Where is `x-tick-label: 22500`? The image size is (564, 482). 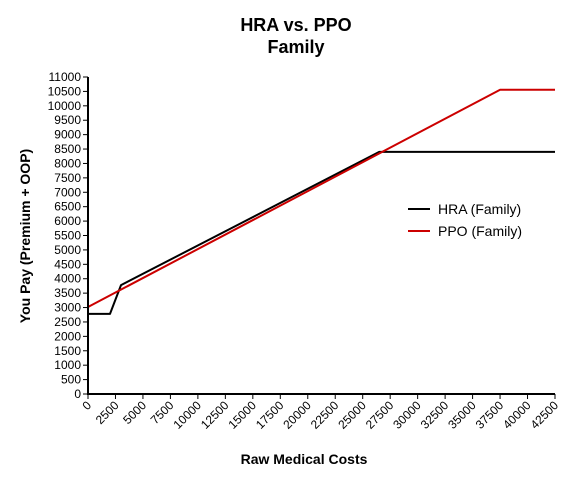
x-tick-label: 22500 is located at coordinates (325, 415).